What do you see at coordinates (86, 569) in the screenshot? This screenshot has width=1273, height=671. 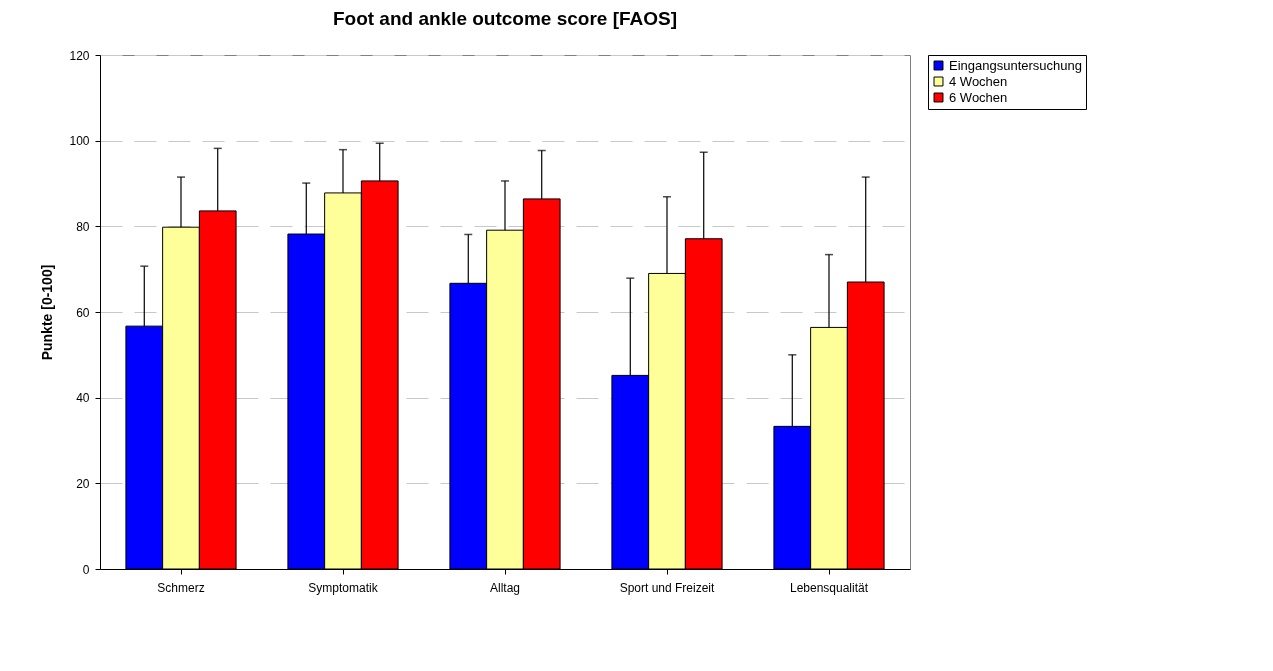 I see `y-tick-label: 0` at bounding box center [86, 569].